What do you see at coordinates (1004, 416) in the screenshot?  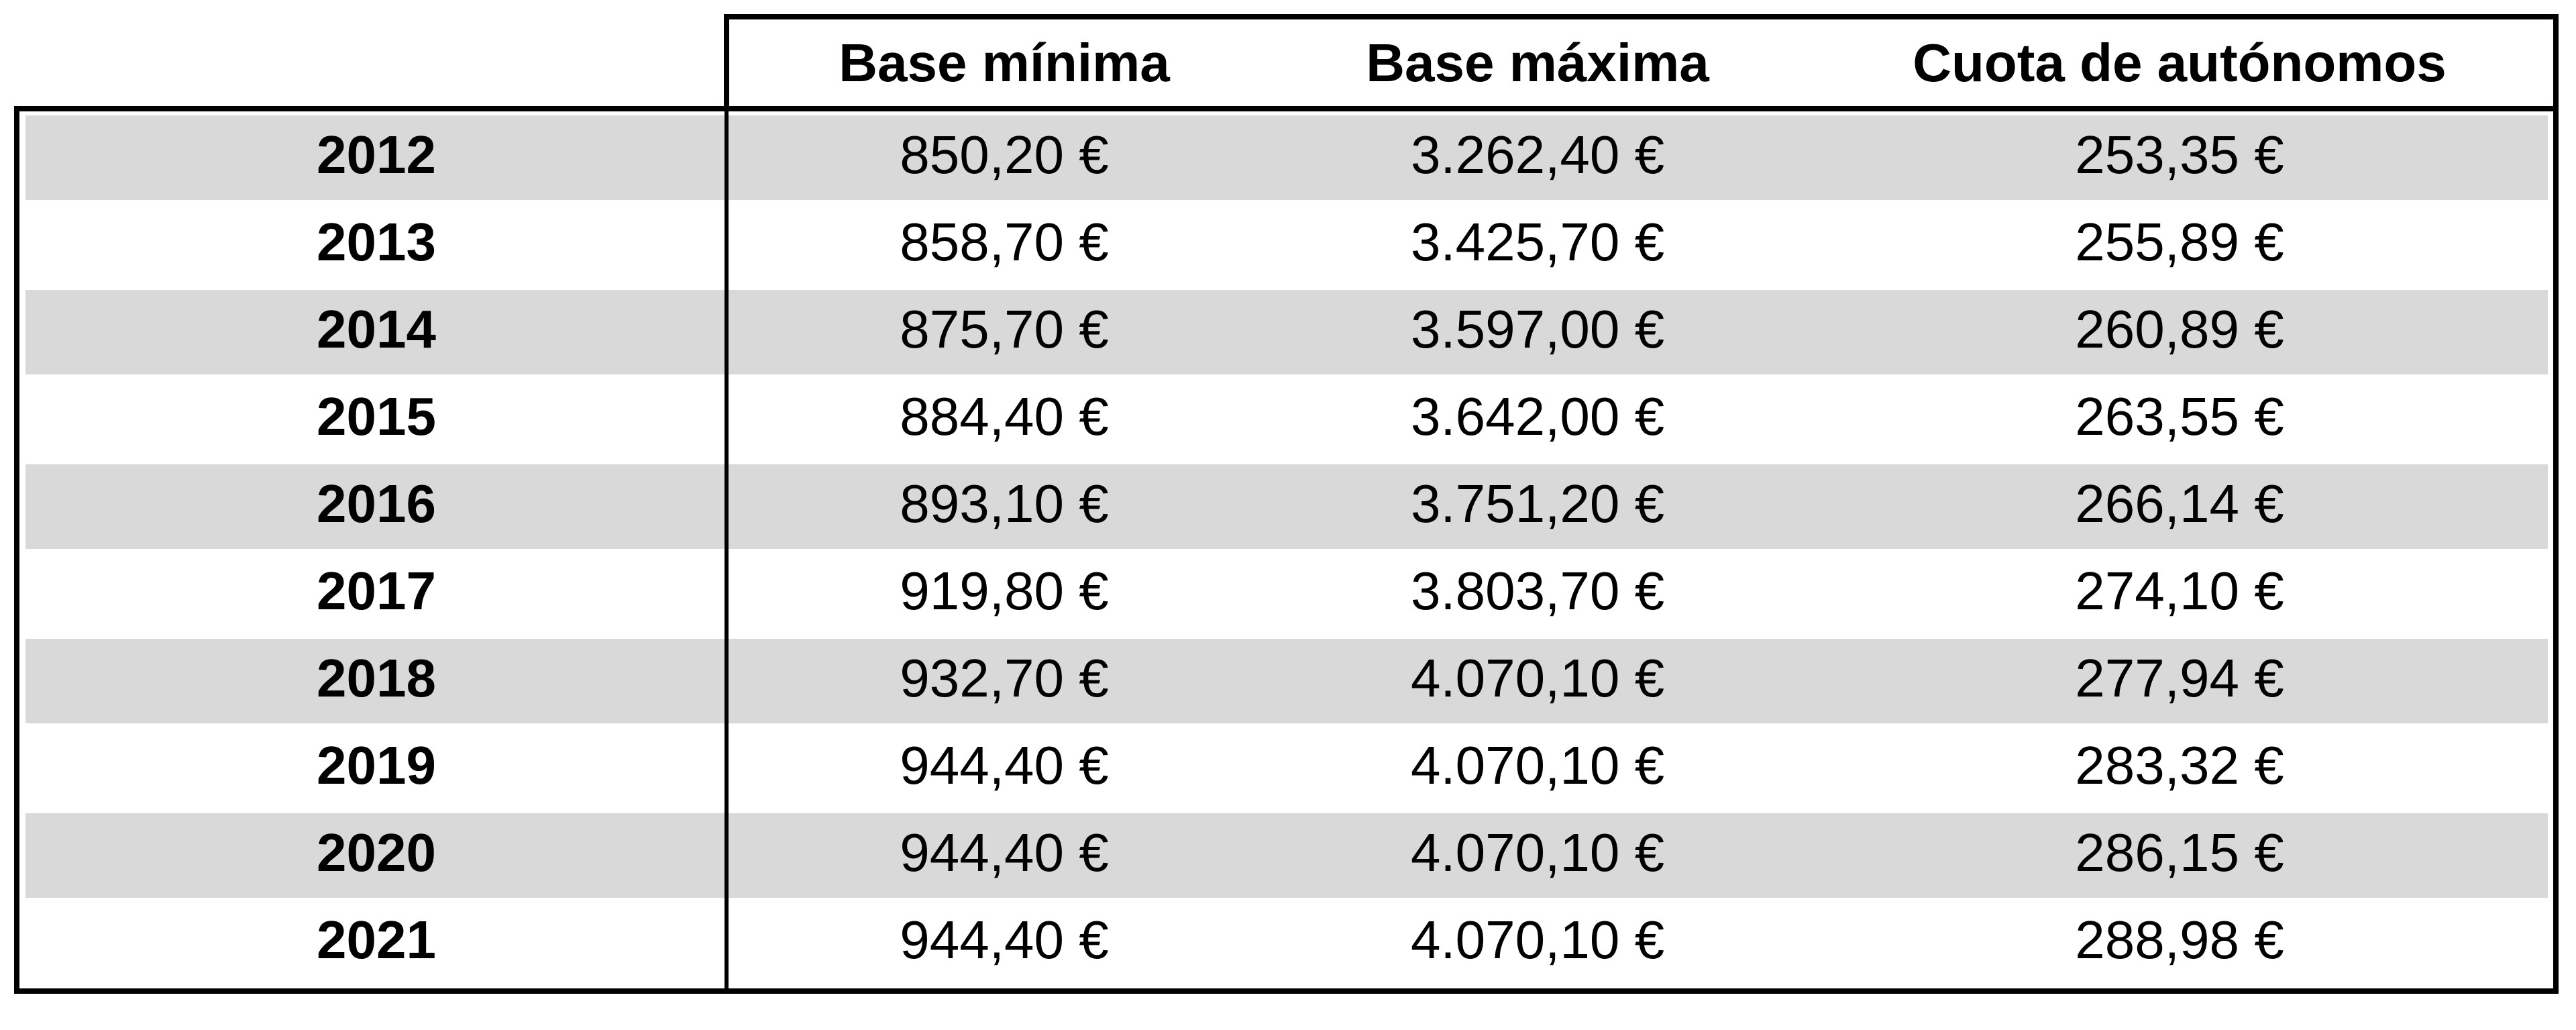 I see `value-cell: 884,40 €` at bounding box center [1004, 416].